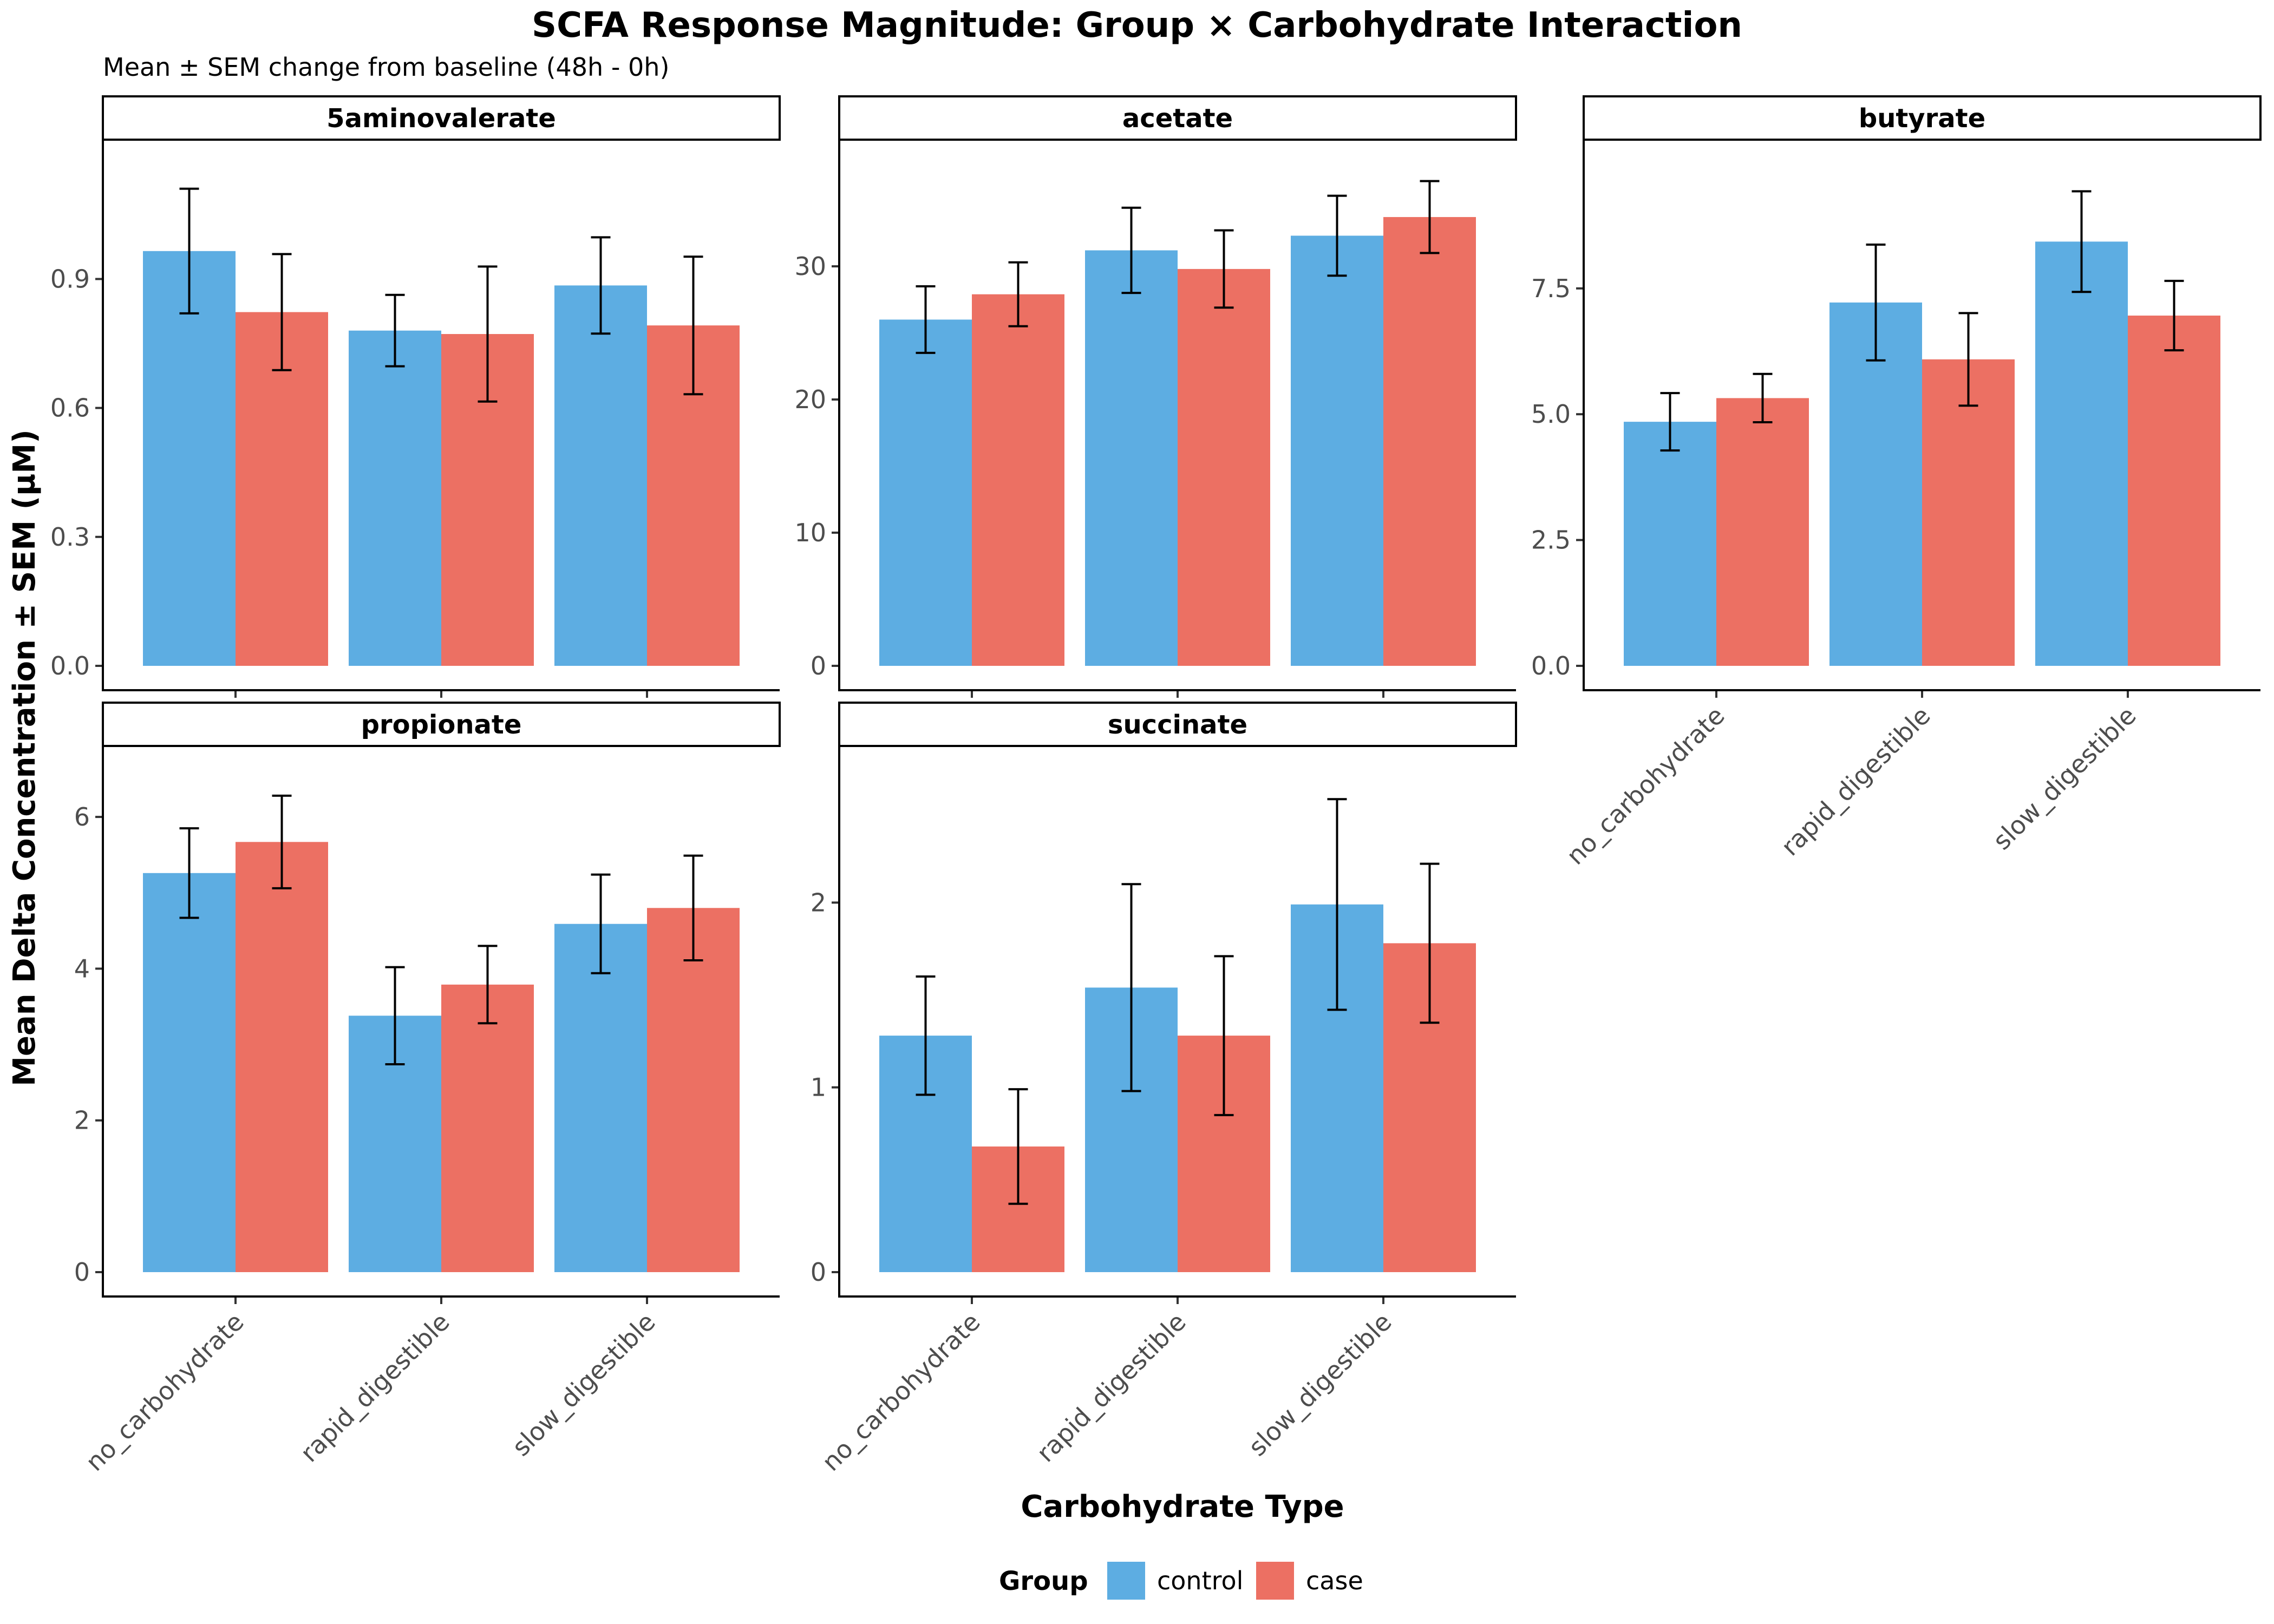 The height and width of the screenshot is (1624, 2274). I want to click on legend-label-case: case, so click(1335, 1580).